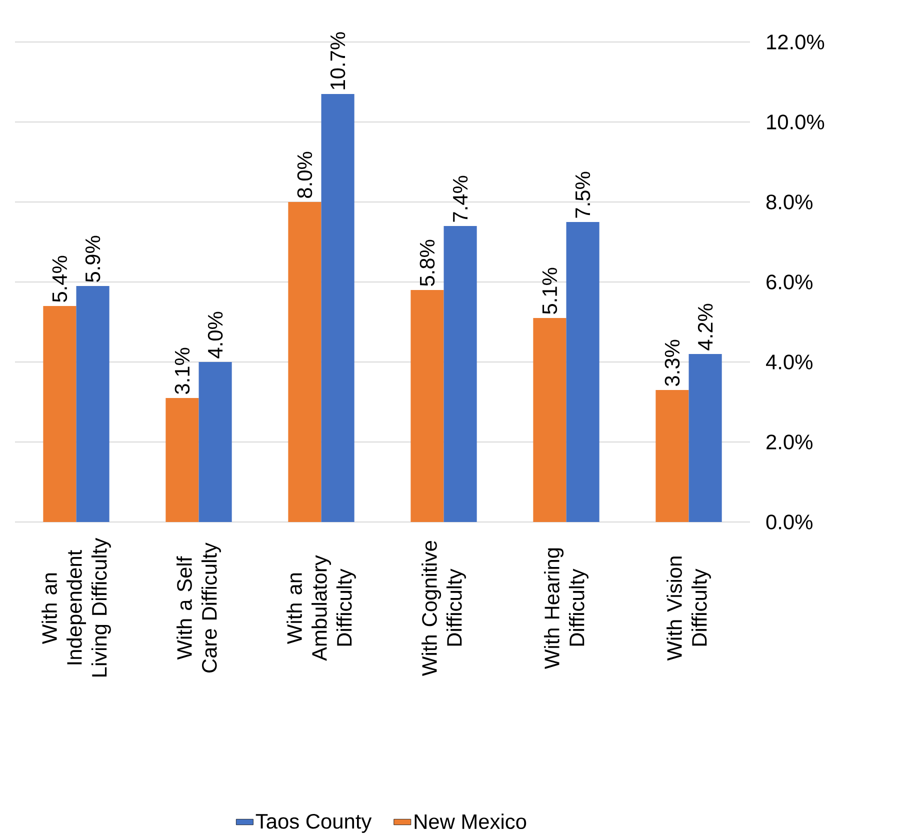  I want to click on data-label: 5.8%, so click(427, 263).